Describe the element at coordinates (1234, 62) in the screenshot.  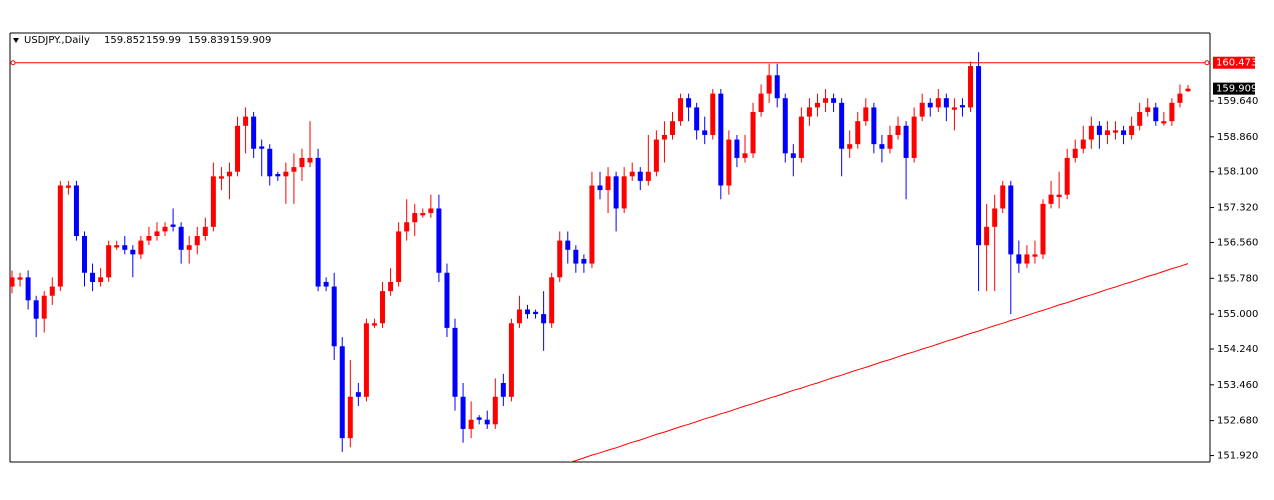
I see `level-label-box` at that location.